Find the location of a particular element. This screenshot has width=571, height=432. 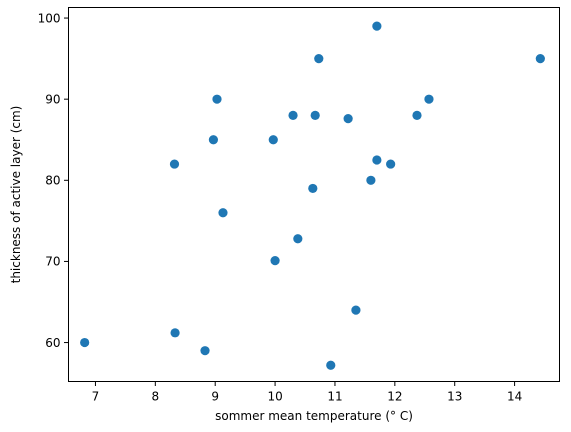

x-tick-label: 13 is located at coordinates (454, 397).